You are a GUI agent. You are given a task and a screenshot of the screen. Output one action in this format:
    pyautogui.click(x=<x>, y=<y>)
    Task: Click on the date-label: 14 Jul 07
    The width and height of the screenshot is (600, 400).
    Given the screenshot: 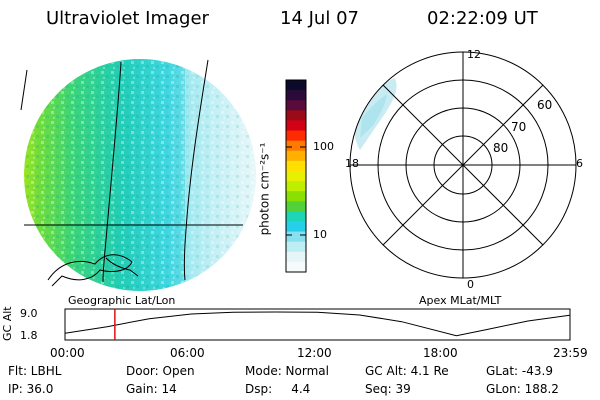 What is the action you would take?
    pyautogui.click(x=319, y=18)
    